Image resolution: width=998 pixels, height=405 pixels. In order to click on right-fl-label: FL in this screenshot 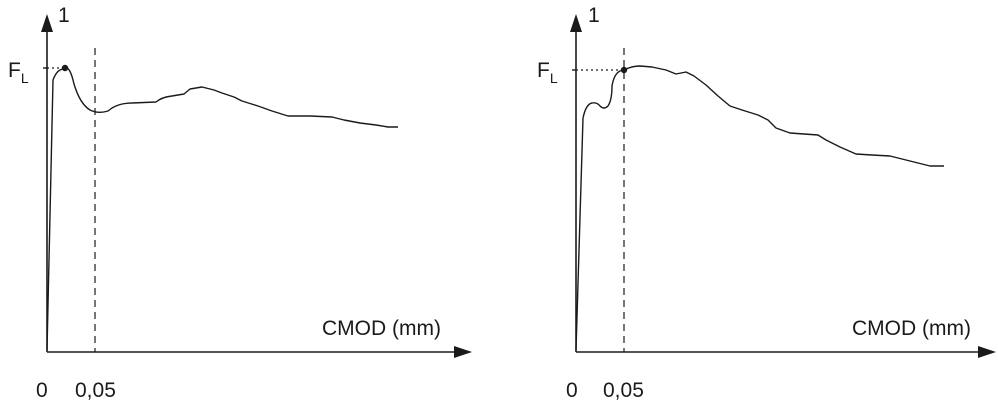, I will do `click(547, 72)`.